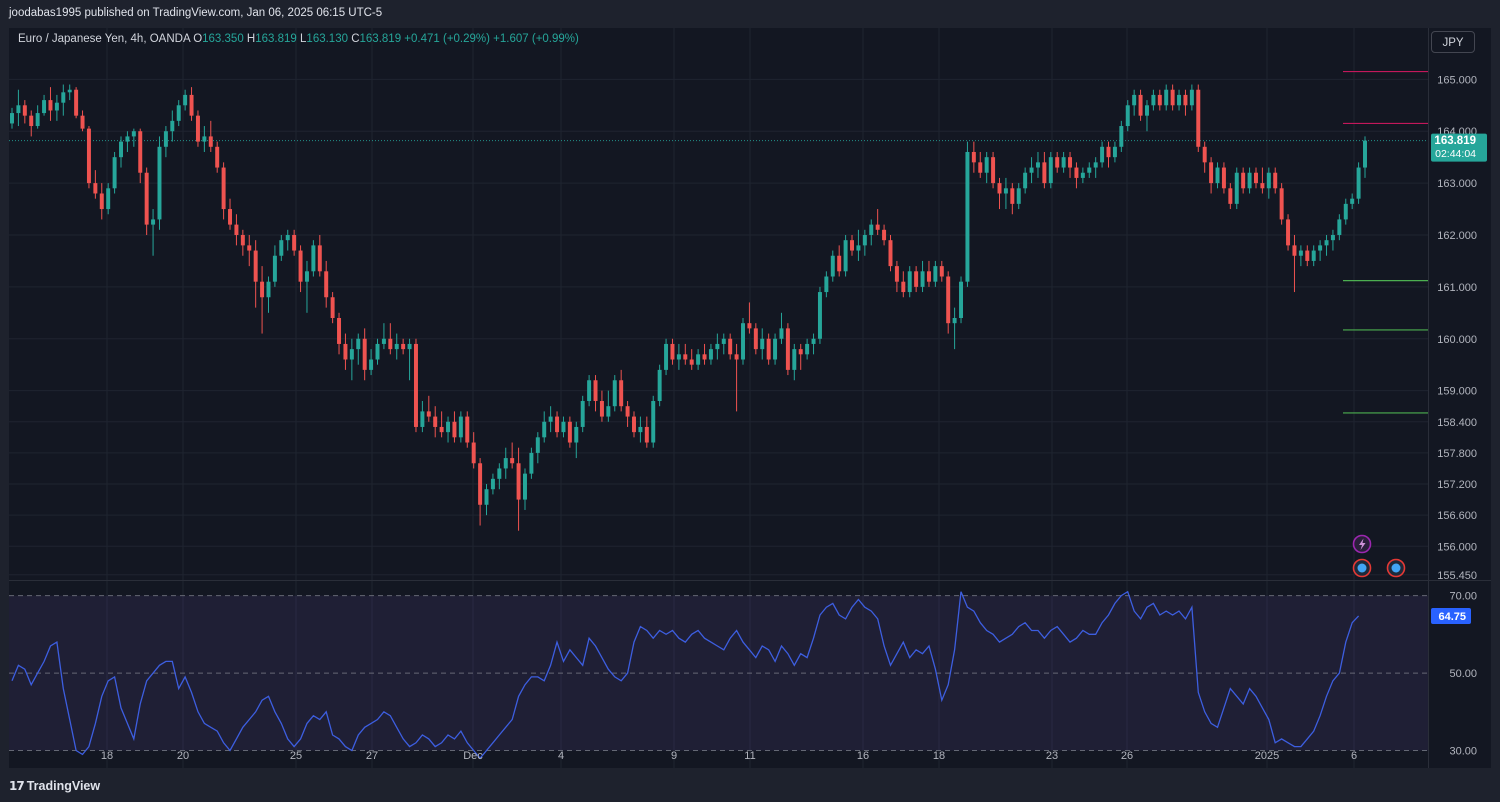 The image size is (1500, 802). What do you see at coordinates (1457, 184) in the screenshot?
I see `price-tick-label: 163.000` at bounding box center [1457, 184].